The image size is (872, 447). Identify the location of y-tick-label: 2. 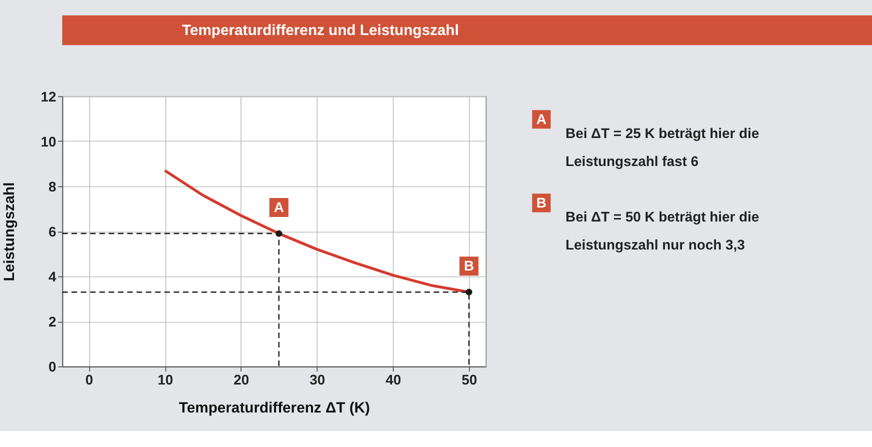
(52, 321).